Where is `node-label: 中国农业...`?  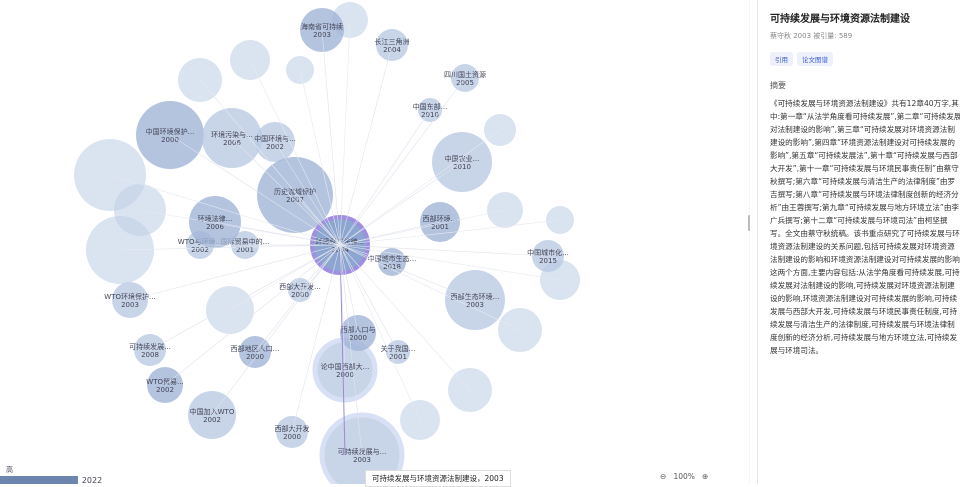 node-label: 中国农业... is located at coordinates (462, 158).